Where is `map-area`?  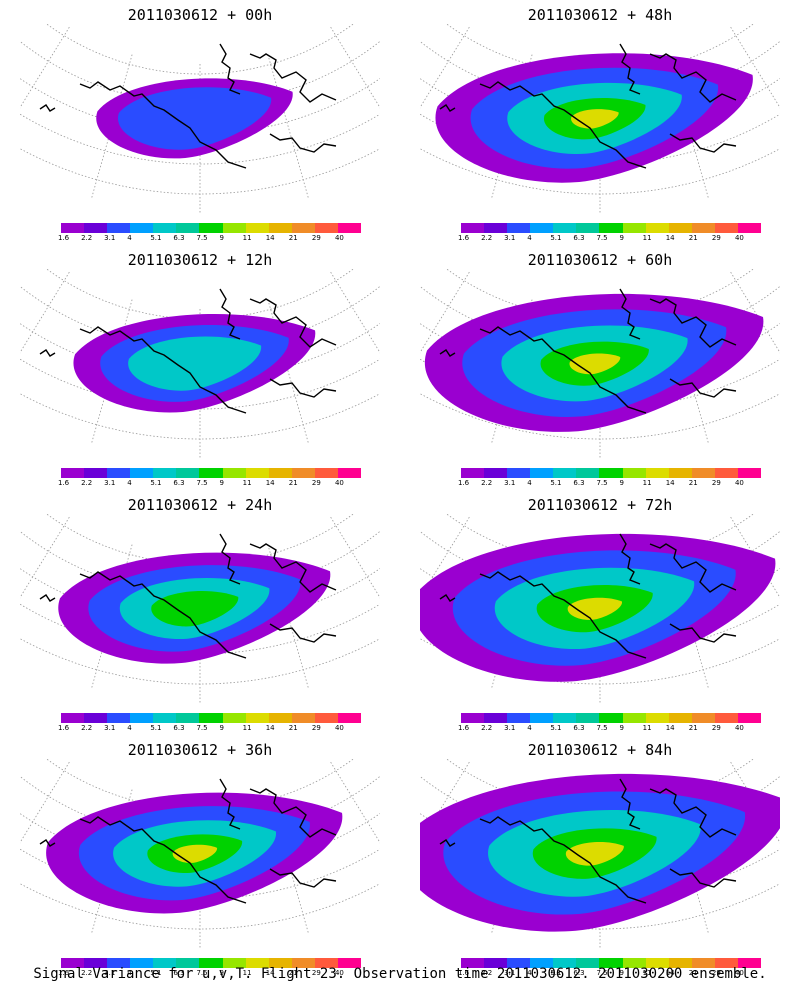
map-area is located at coordinates (534, 108).